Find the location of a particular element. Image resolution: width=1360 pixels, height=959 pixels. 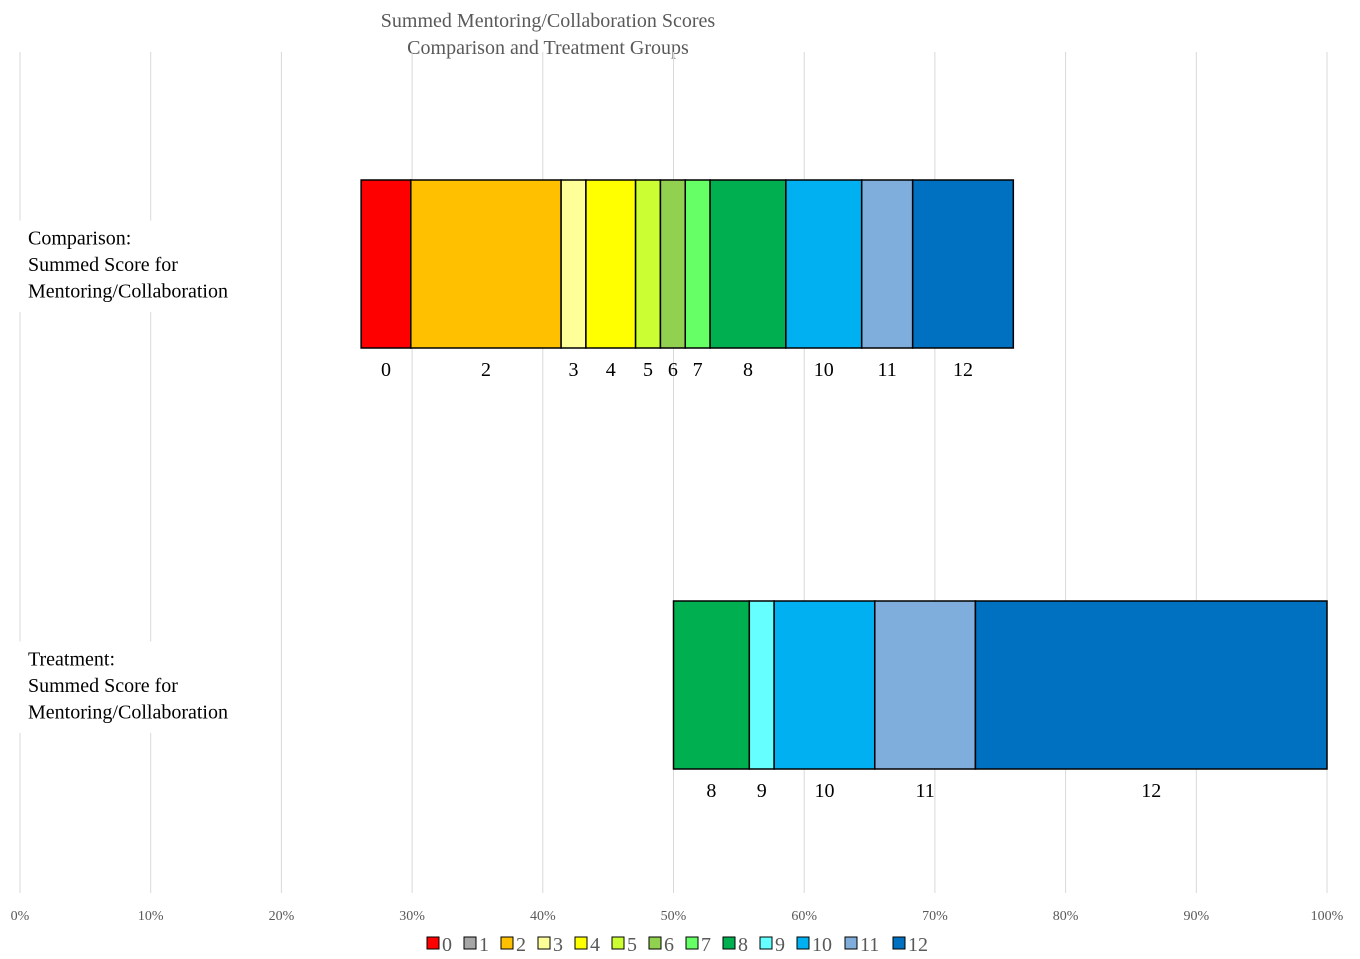

legend-label: 1 is located at coordinates (484, 945).